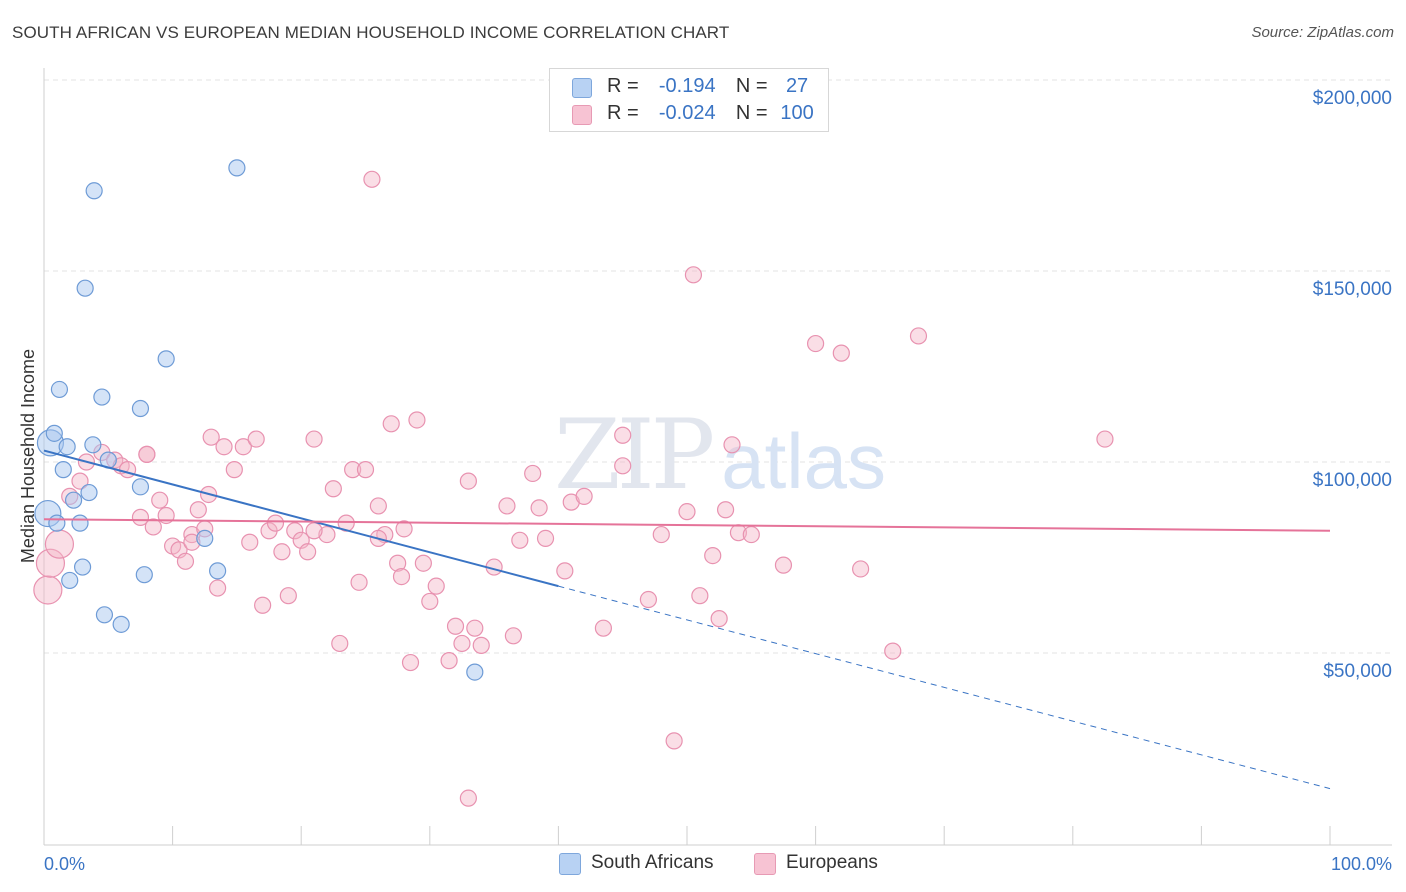 Image resolution: width=1406 pixels, height=892 pixels. I want to click on south-africans-trend-line, so click(301, 518).